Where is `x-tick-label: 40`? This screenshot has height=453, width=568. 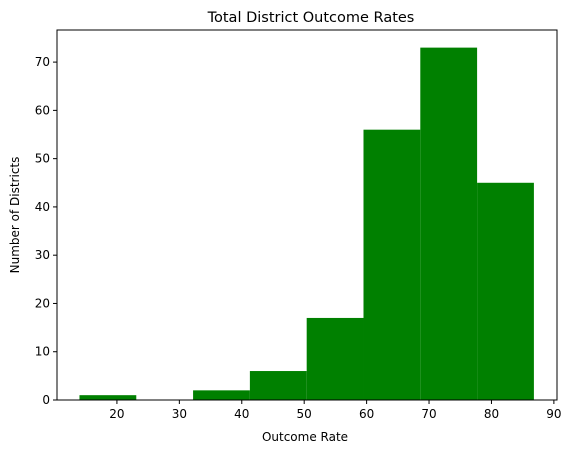
x-tick-label: 40 is located at coordinates (241, 414).